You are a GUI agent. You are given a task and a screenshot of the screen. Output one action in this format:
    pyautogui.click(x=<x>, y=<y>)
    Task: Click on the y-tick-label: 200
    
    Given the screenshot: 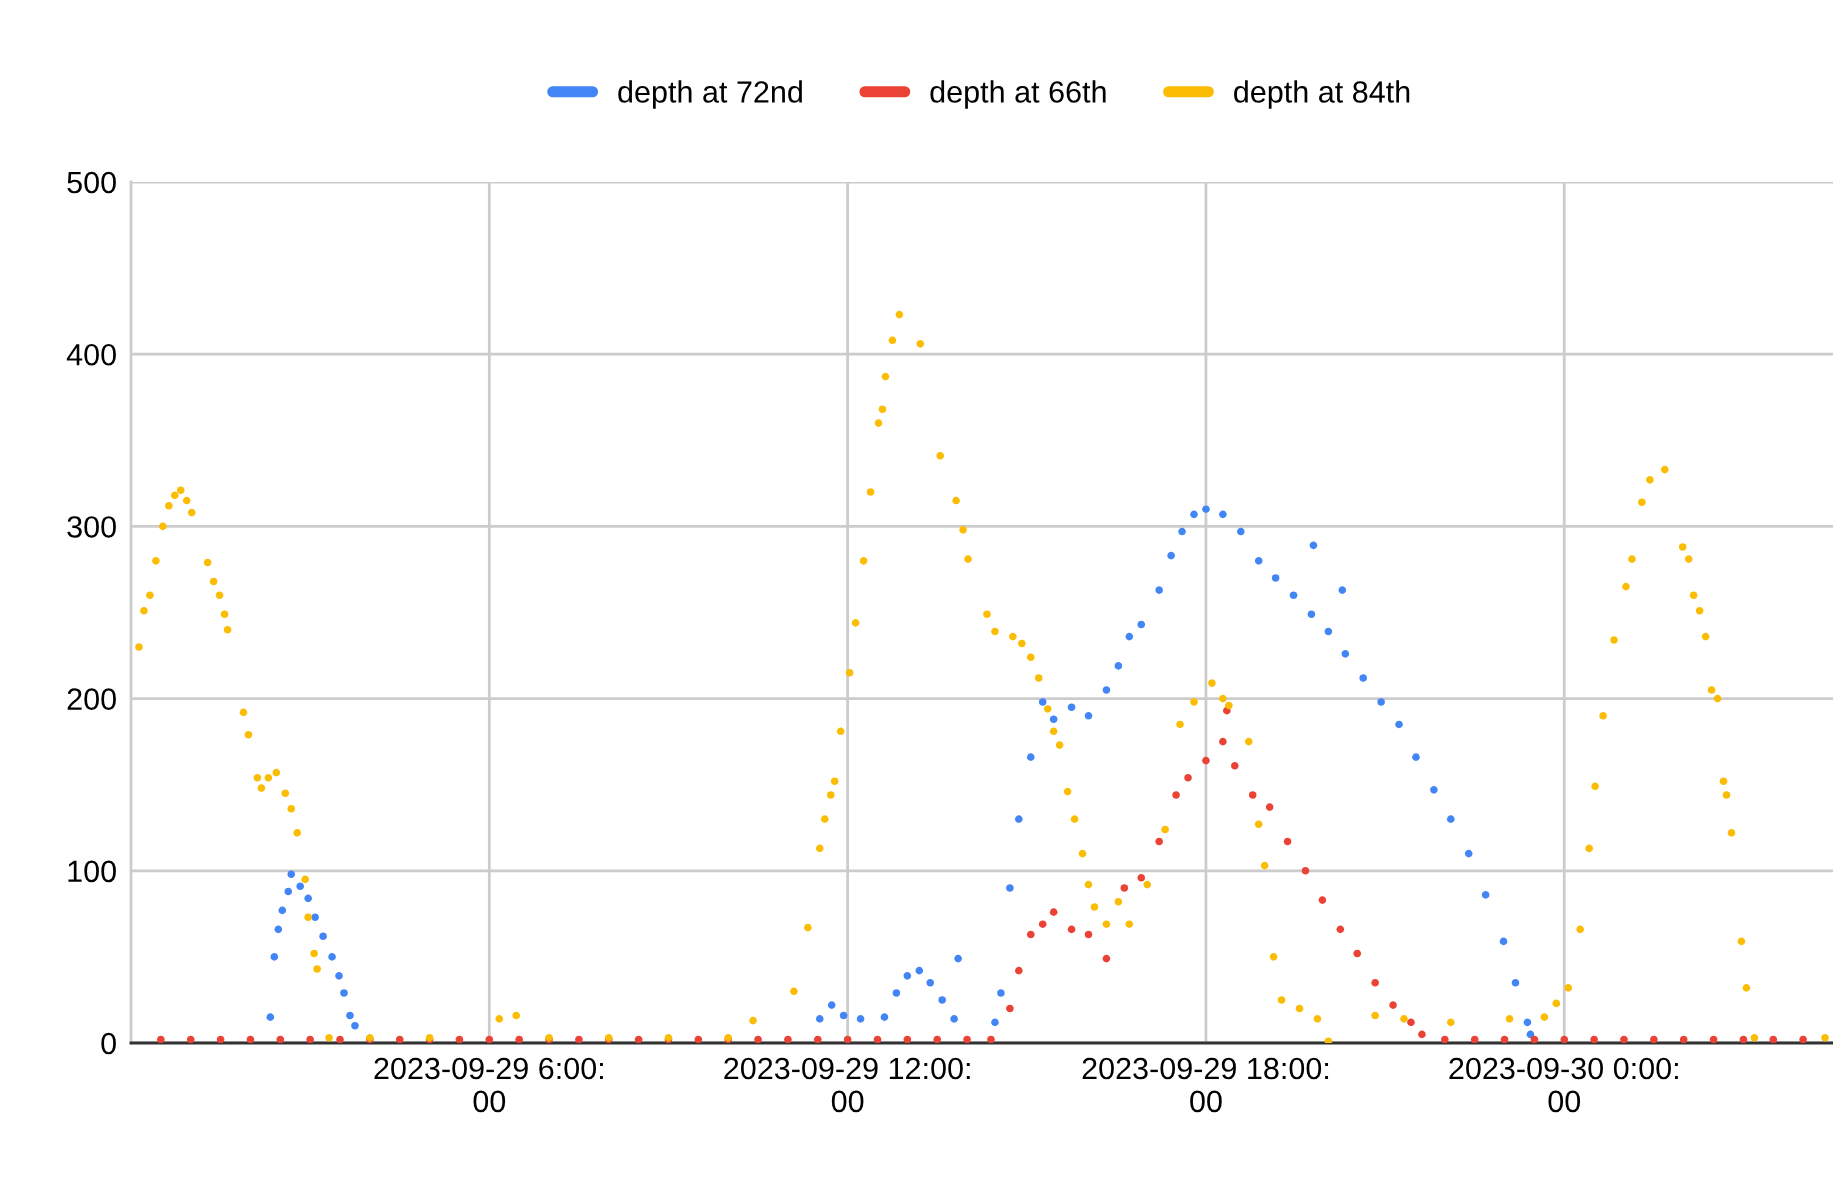 What is the action you would take?
    pyautogui.click(x=91, y=699)
    